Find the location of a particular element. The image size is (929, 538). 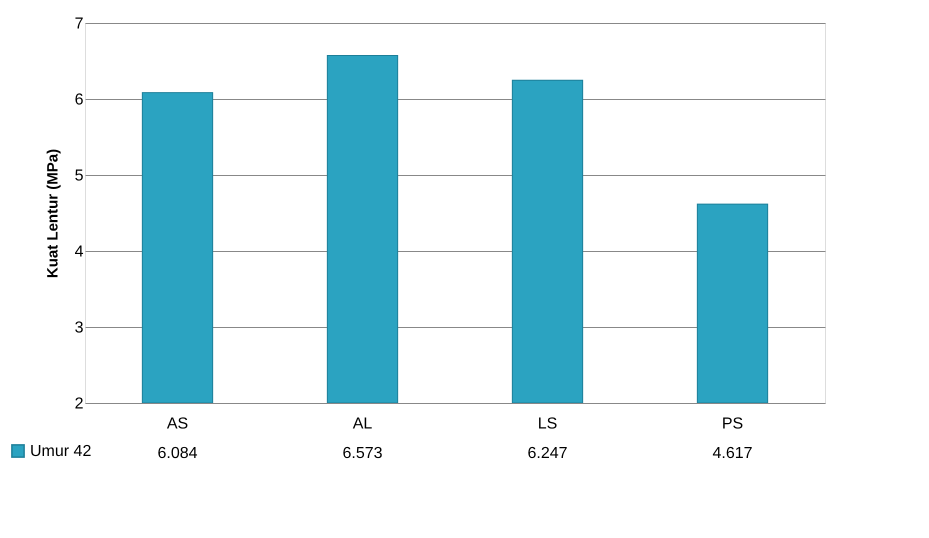

legend-label: Umur 42 is located at coordinates (61, 451).